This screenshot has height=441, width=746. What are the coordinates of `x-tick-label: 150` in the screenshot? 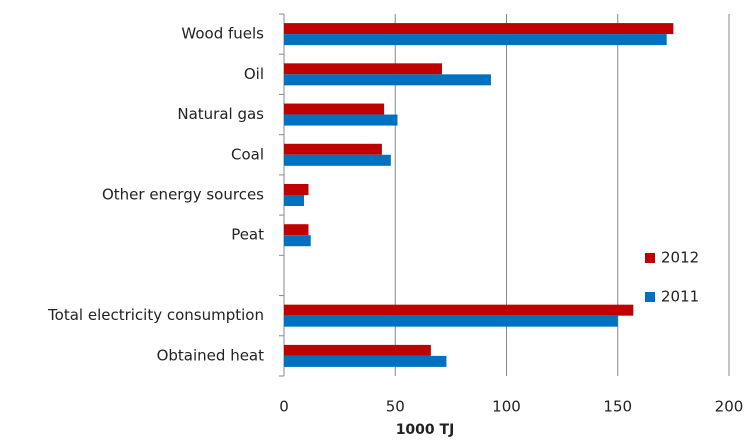 It's located at (617, 407).